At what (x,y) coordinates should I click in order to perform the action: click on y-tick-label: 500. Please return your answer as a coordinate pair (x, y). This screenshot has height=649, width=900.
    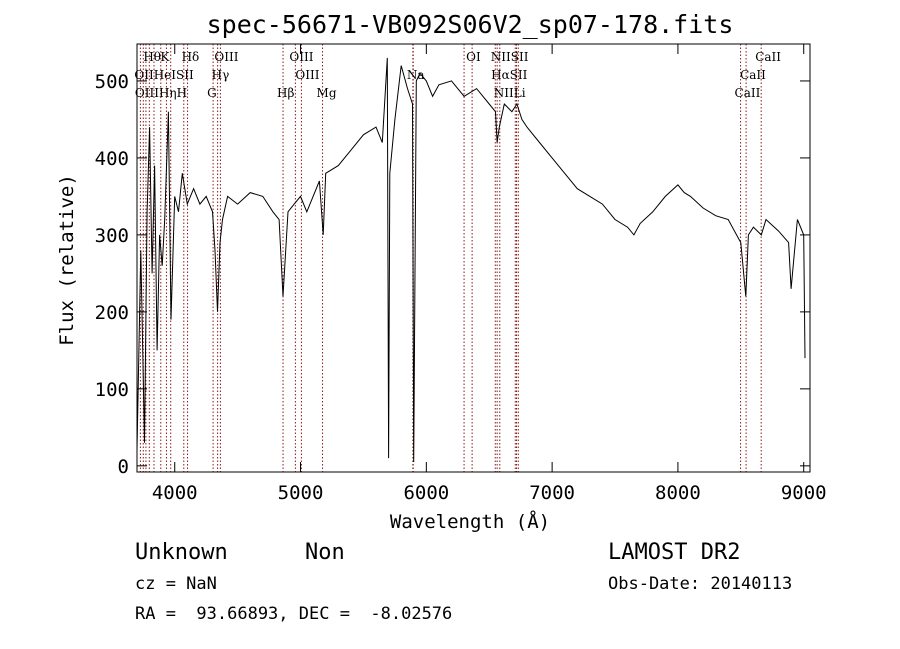
    Looking at the image, I should click on (112, 82).